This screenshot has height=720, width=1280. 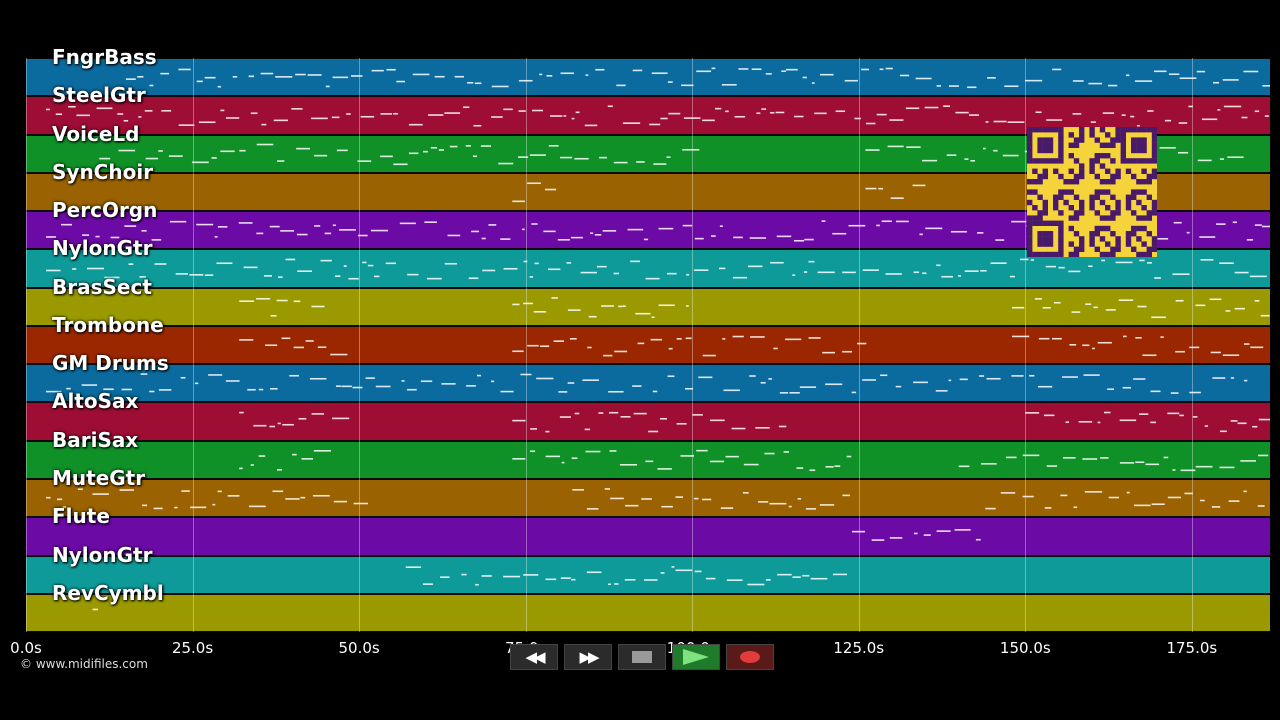 I want to click on fast-forward-button: ▶▶, so click(x=588, y=657).